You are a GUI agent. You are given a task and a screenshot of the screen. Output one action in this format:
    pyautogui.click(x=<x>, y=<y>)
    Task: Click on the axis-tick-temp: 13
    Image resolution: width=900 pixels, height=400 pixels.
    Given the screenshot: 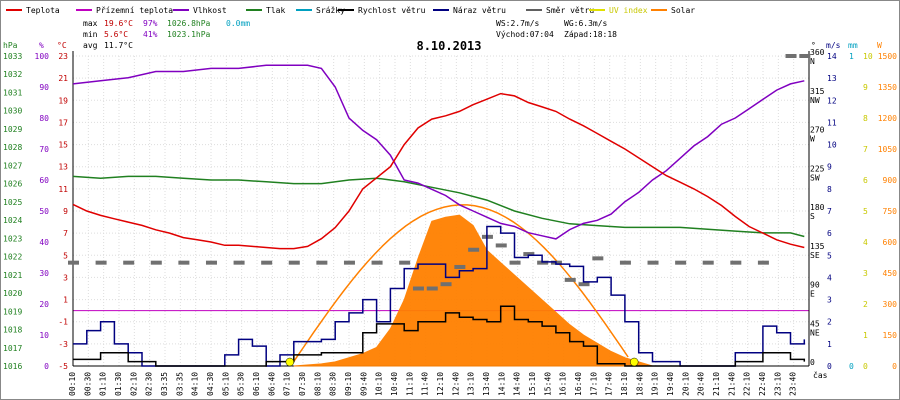 What is the action you would take?
    pyautogui.click(x=63, y=167)
    